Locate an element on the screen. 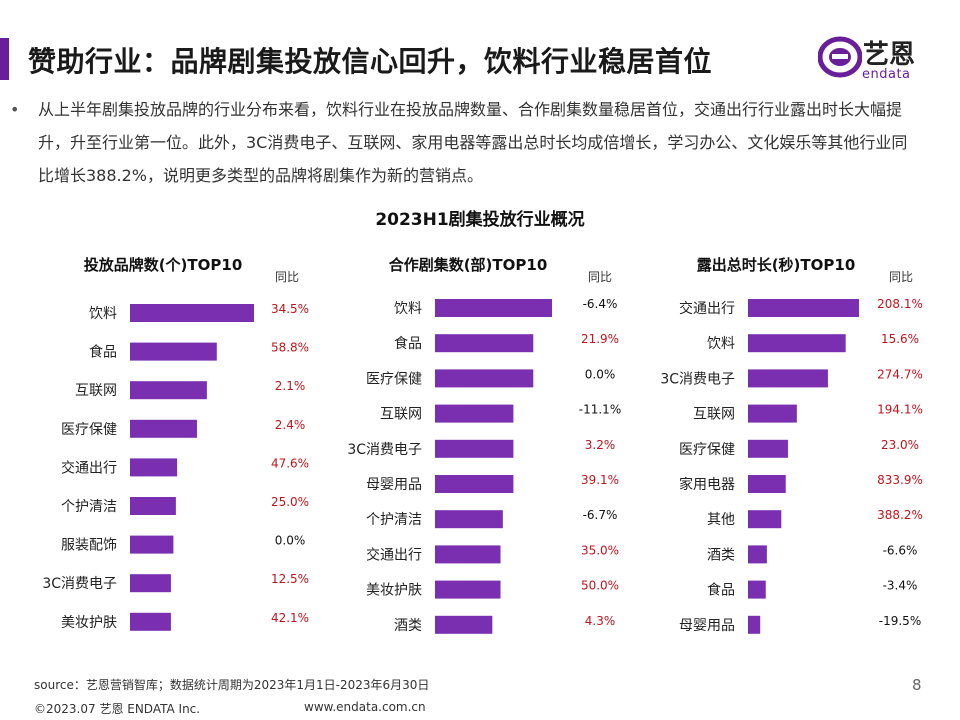 The image size is (960, 720). yoy-value: 12.5% is located at coordinates (290, 579).